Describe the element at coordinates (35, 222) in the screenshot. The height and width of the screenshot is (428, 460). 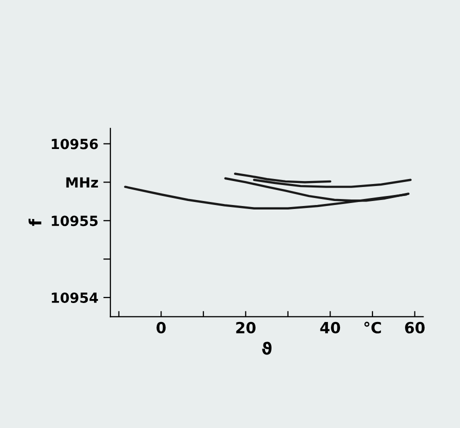
I see `y-axis-title: f` at that location.